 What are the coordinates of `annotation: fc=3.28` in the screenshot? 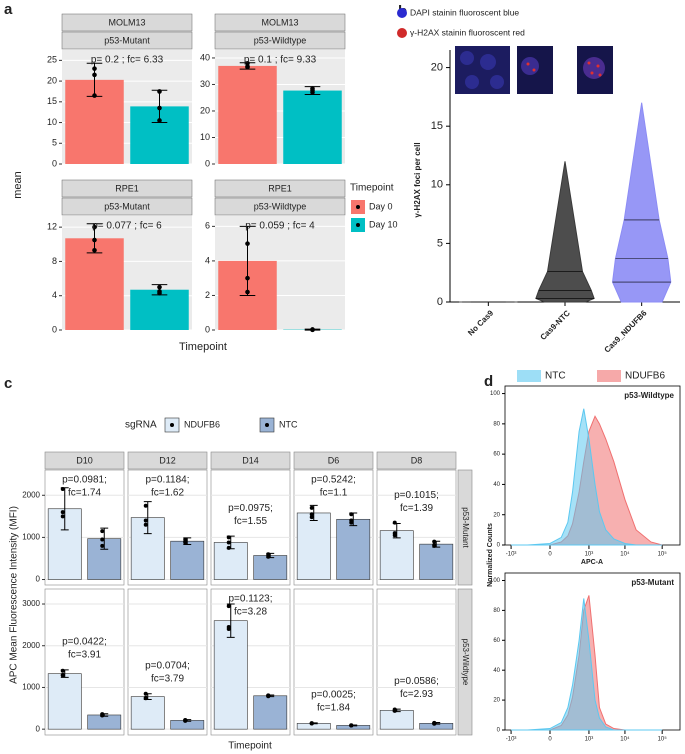 It's located at (251, 612).